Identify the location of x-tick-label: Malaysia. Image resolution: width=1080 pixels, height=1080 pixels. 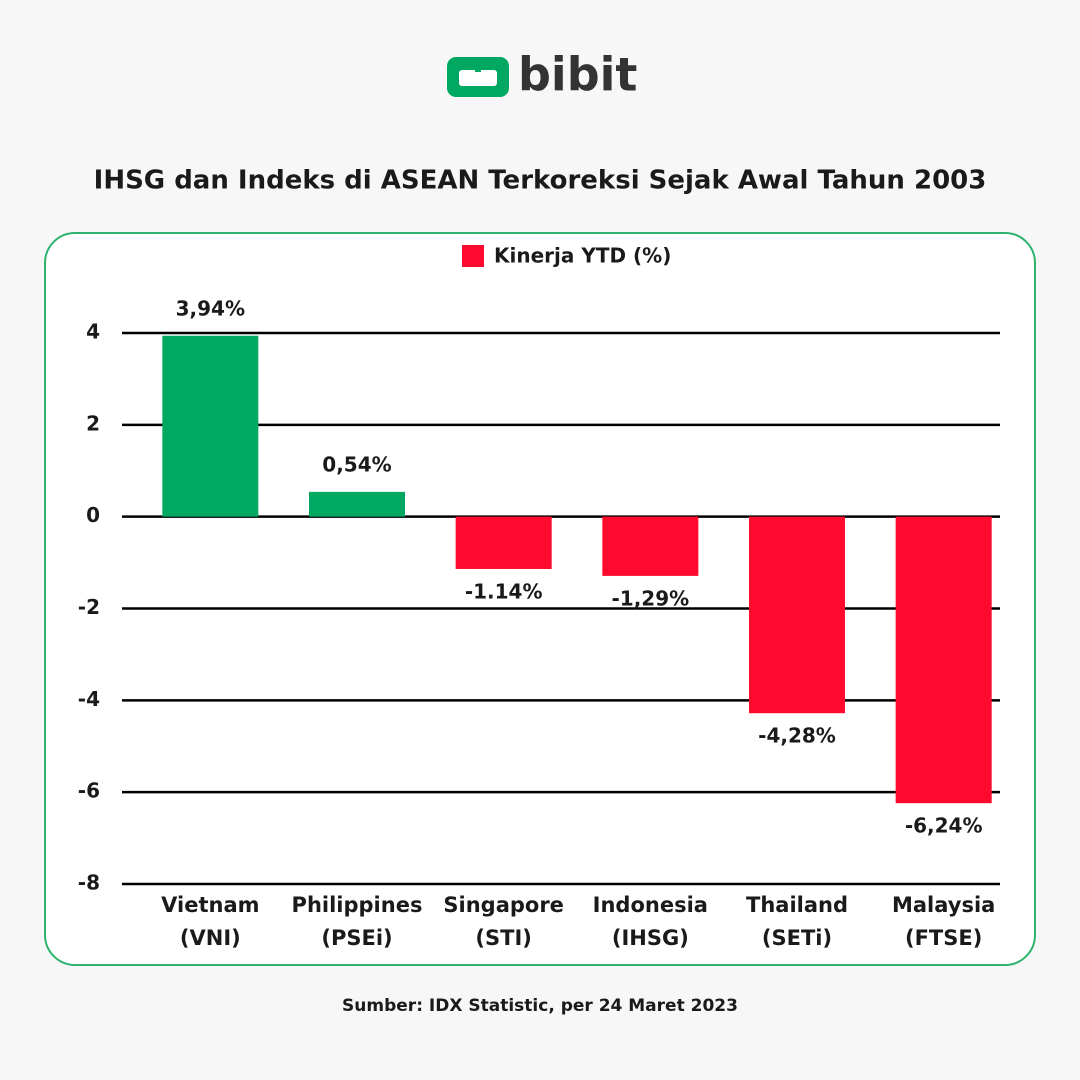
(943, 905).